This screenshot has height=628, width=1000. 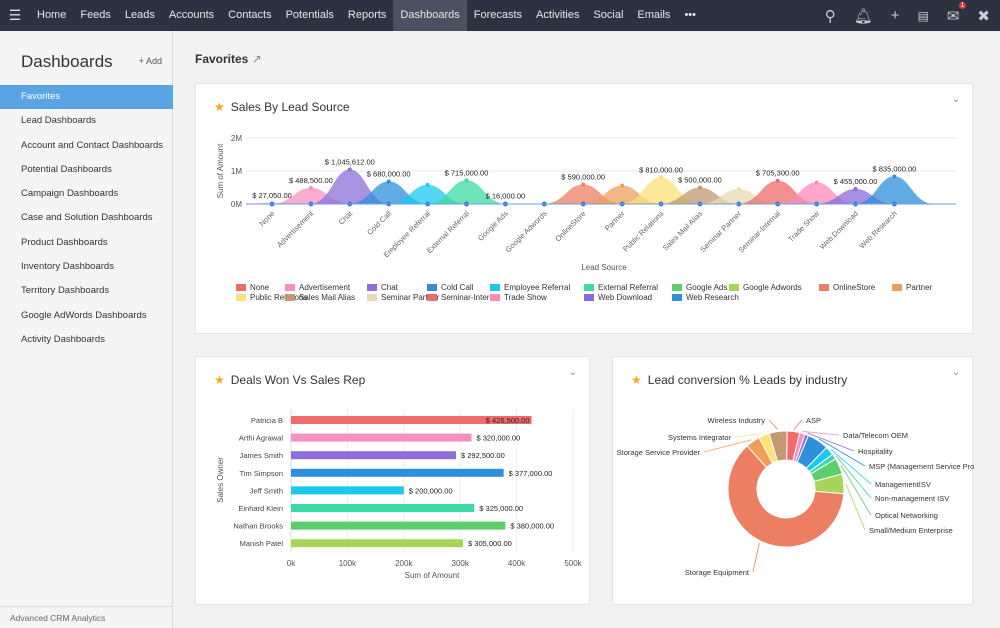 What do you see at coordinates (659, 452) in the screenshot?
I see `slice-label: Storage Service Provider` at bounding box center [659, 452].